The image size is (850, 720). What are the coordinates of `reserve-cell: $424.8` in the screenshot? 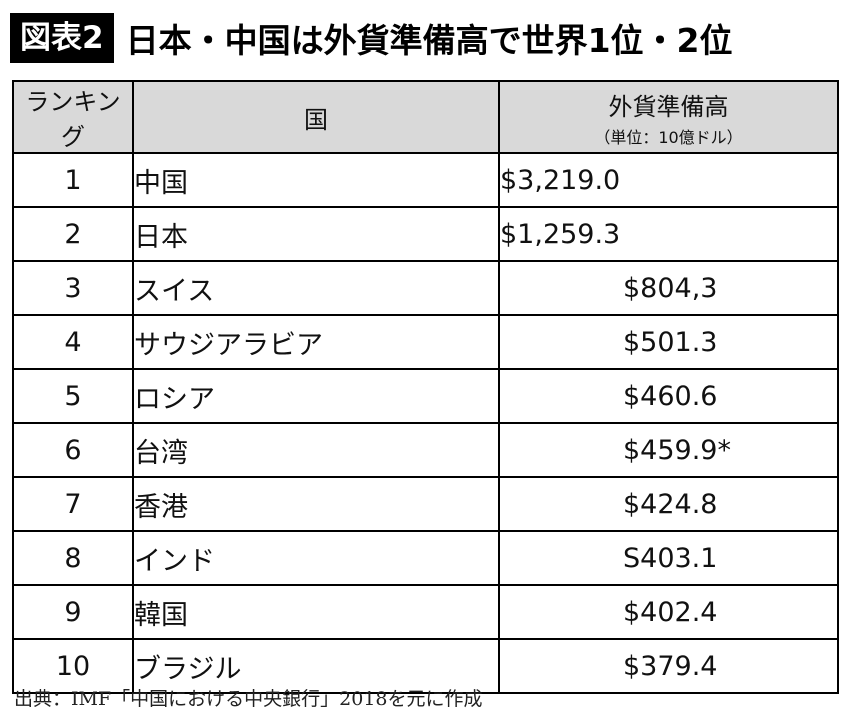 It's located at (668, 504).